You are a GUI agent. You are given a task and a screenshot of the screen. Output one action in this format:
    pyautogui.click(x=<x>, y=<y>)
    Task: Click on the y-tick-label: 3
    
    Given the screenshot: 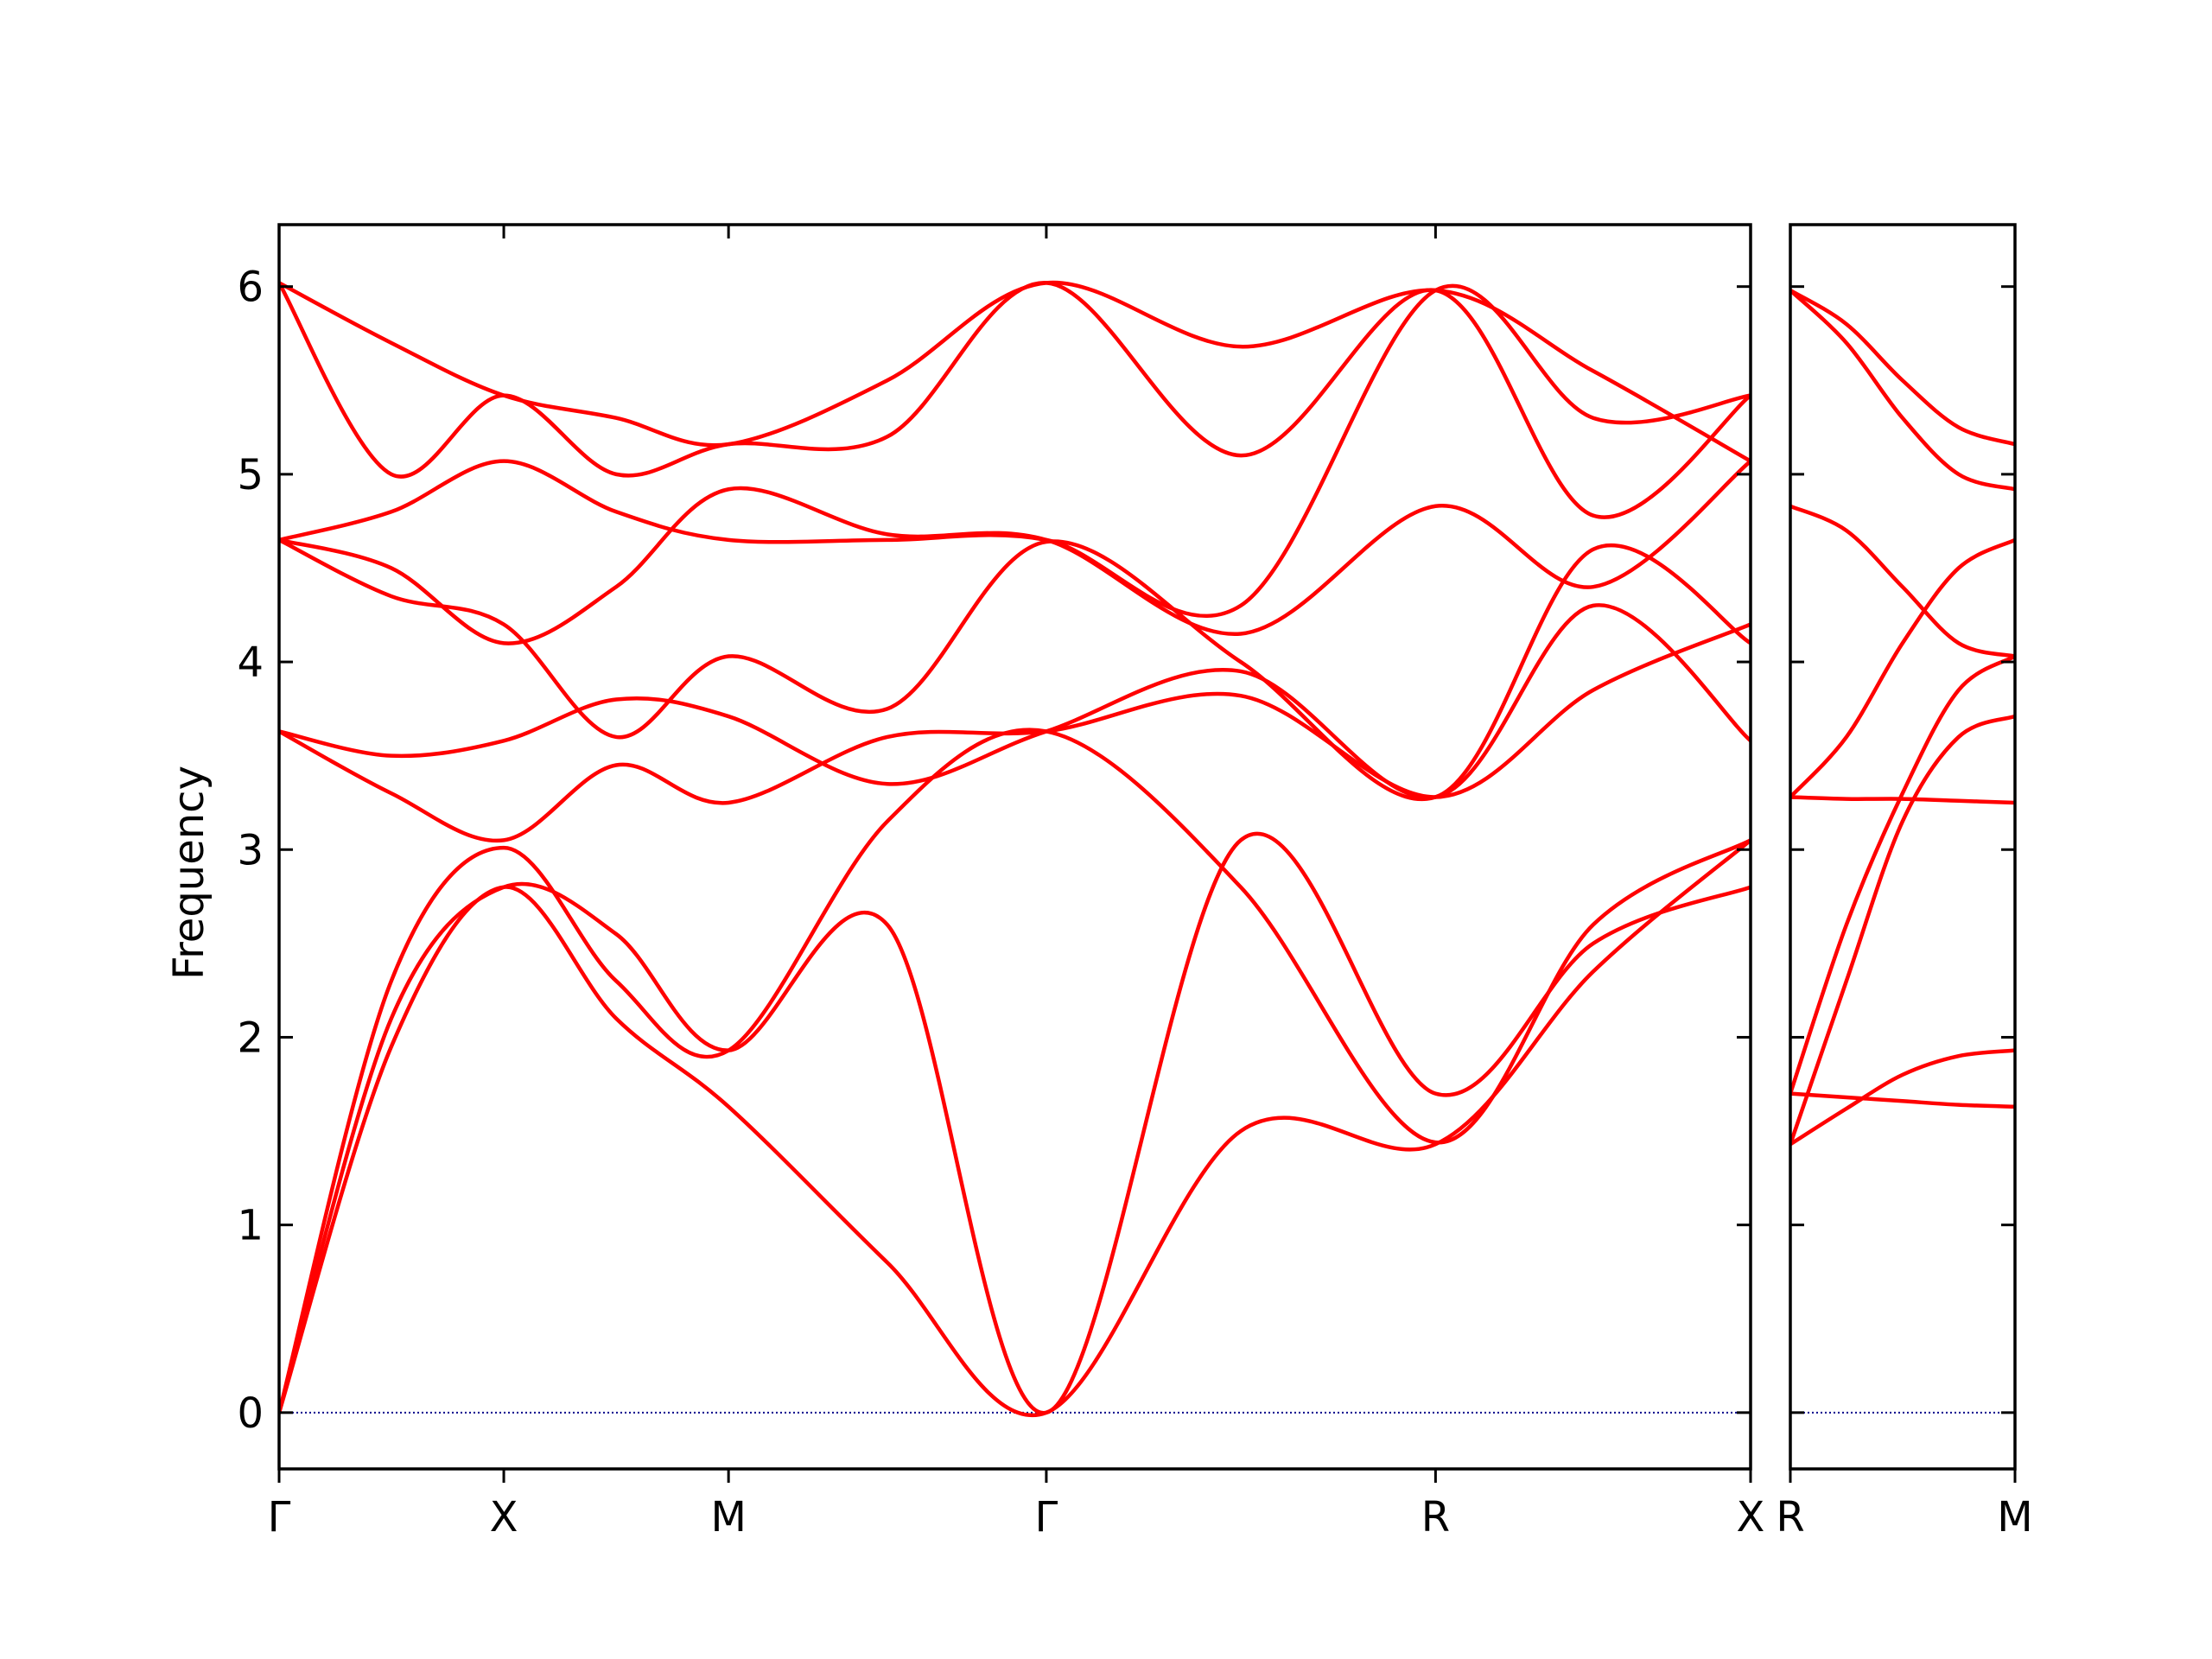 What is the action you would take?
    pyautogui.click(x=250, y=850)
    